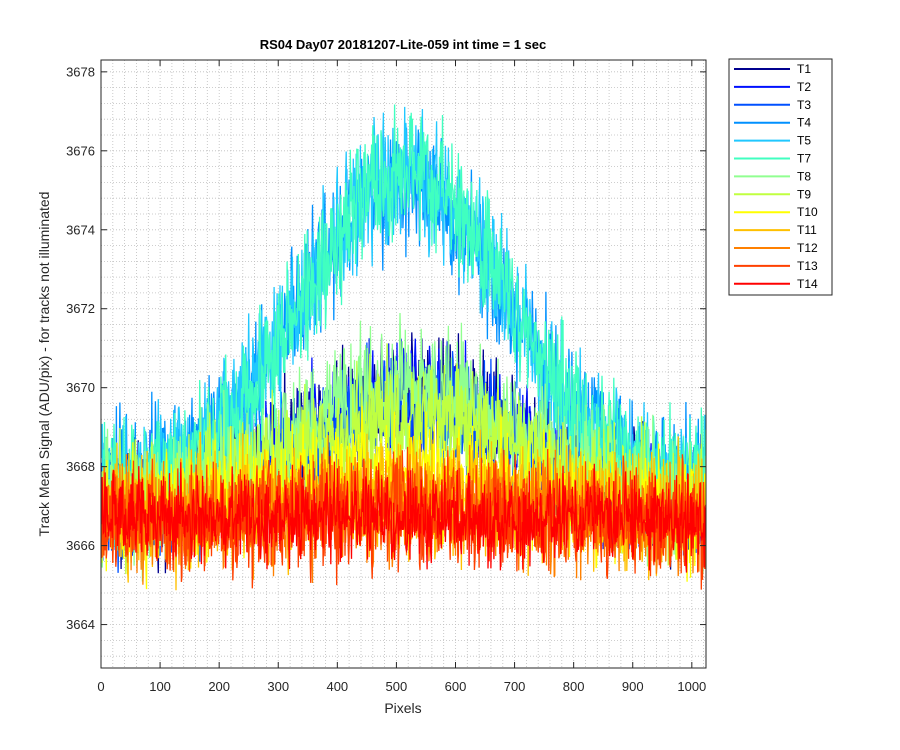  What do you see at coordinates (397, 686) in the screenshot?
I see `x-tick-label: 500` at bounding box center [397, 686].